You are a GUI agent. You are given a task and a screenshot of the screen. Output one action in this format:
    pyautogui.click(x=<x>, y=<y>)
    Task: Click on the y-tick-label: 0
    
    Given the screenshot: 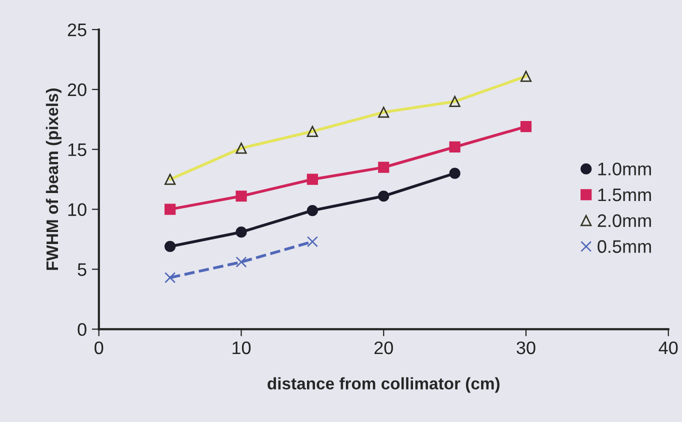 What is the action you would take?
    pyautogui.click(x=82, y=329)
    